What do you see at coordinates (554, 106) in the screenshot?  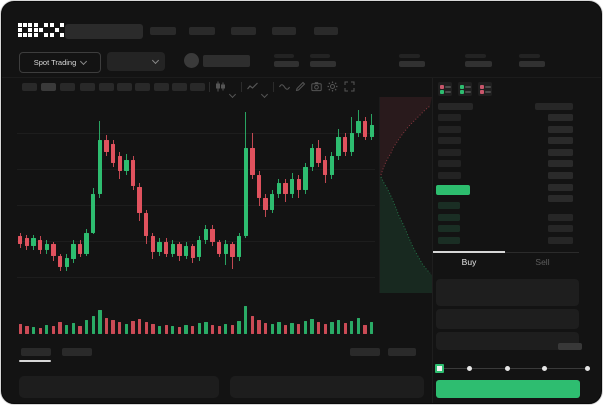 I see `orderbook-header-right` at bounding box center [554, 106].